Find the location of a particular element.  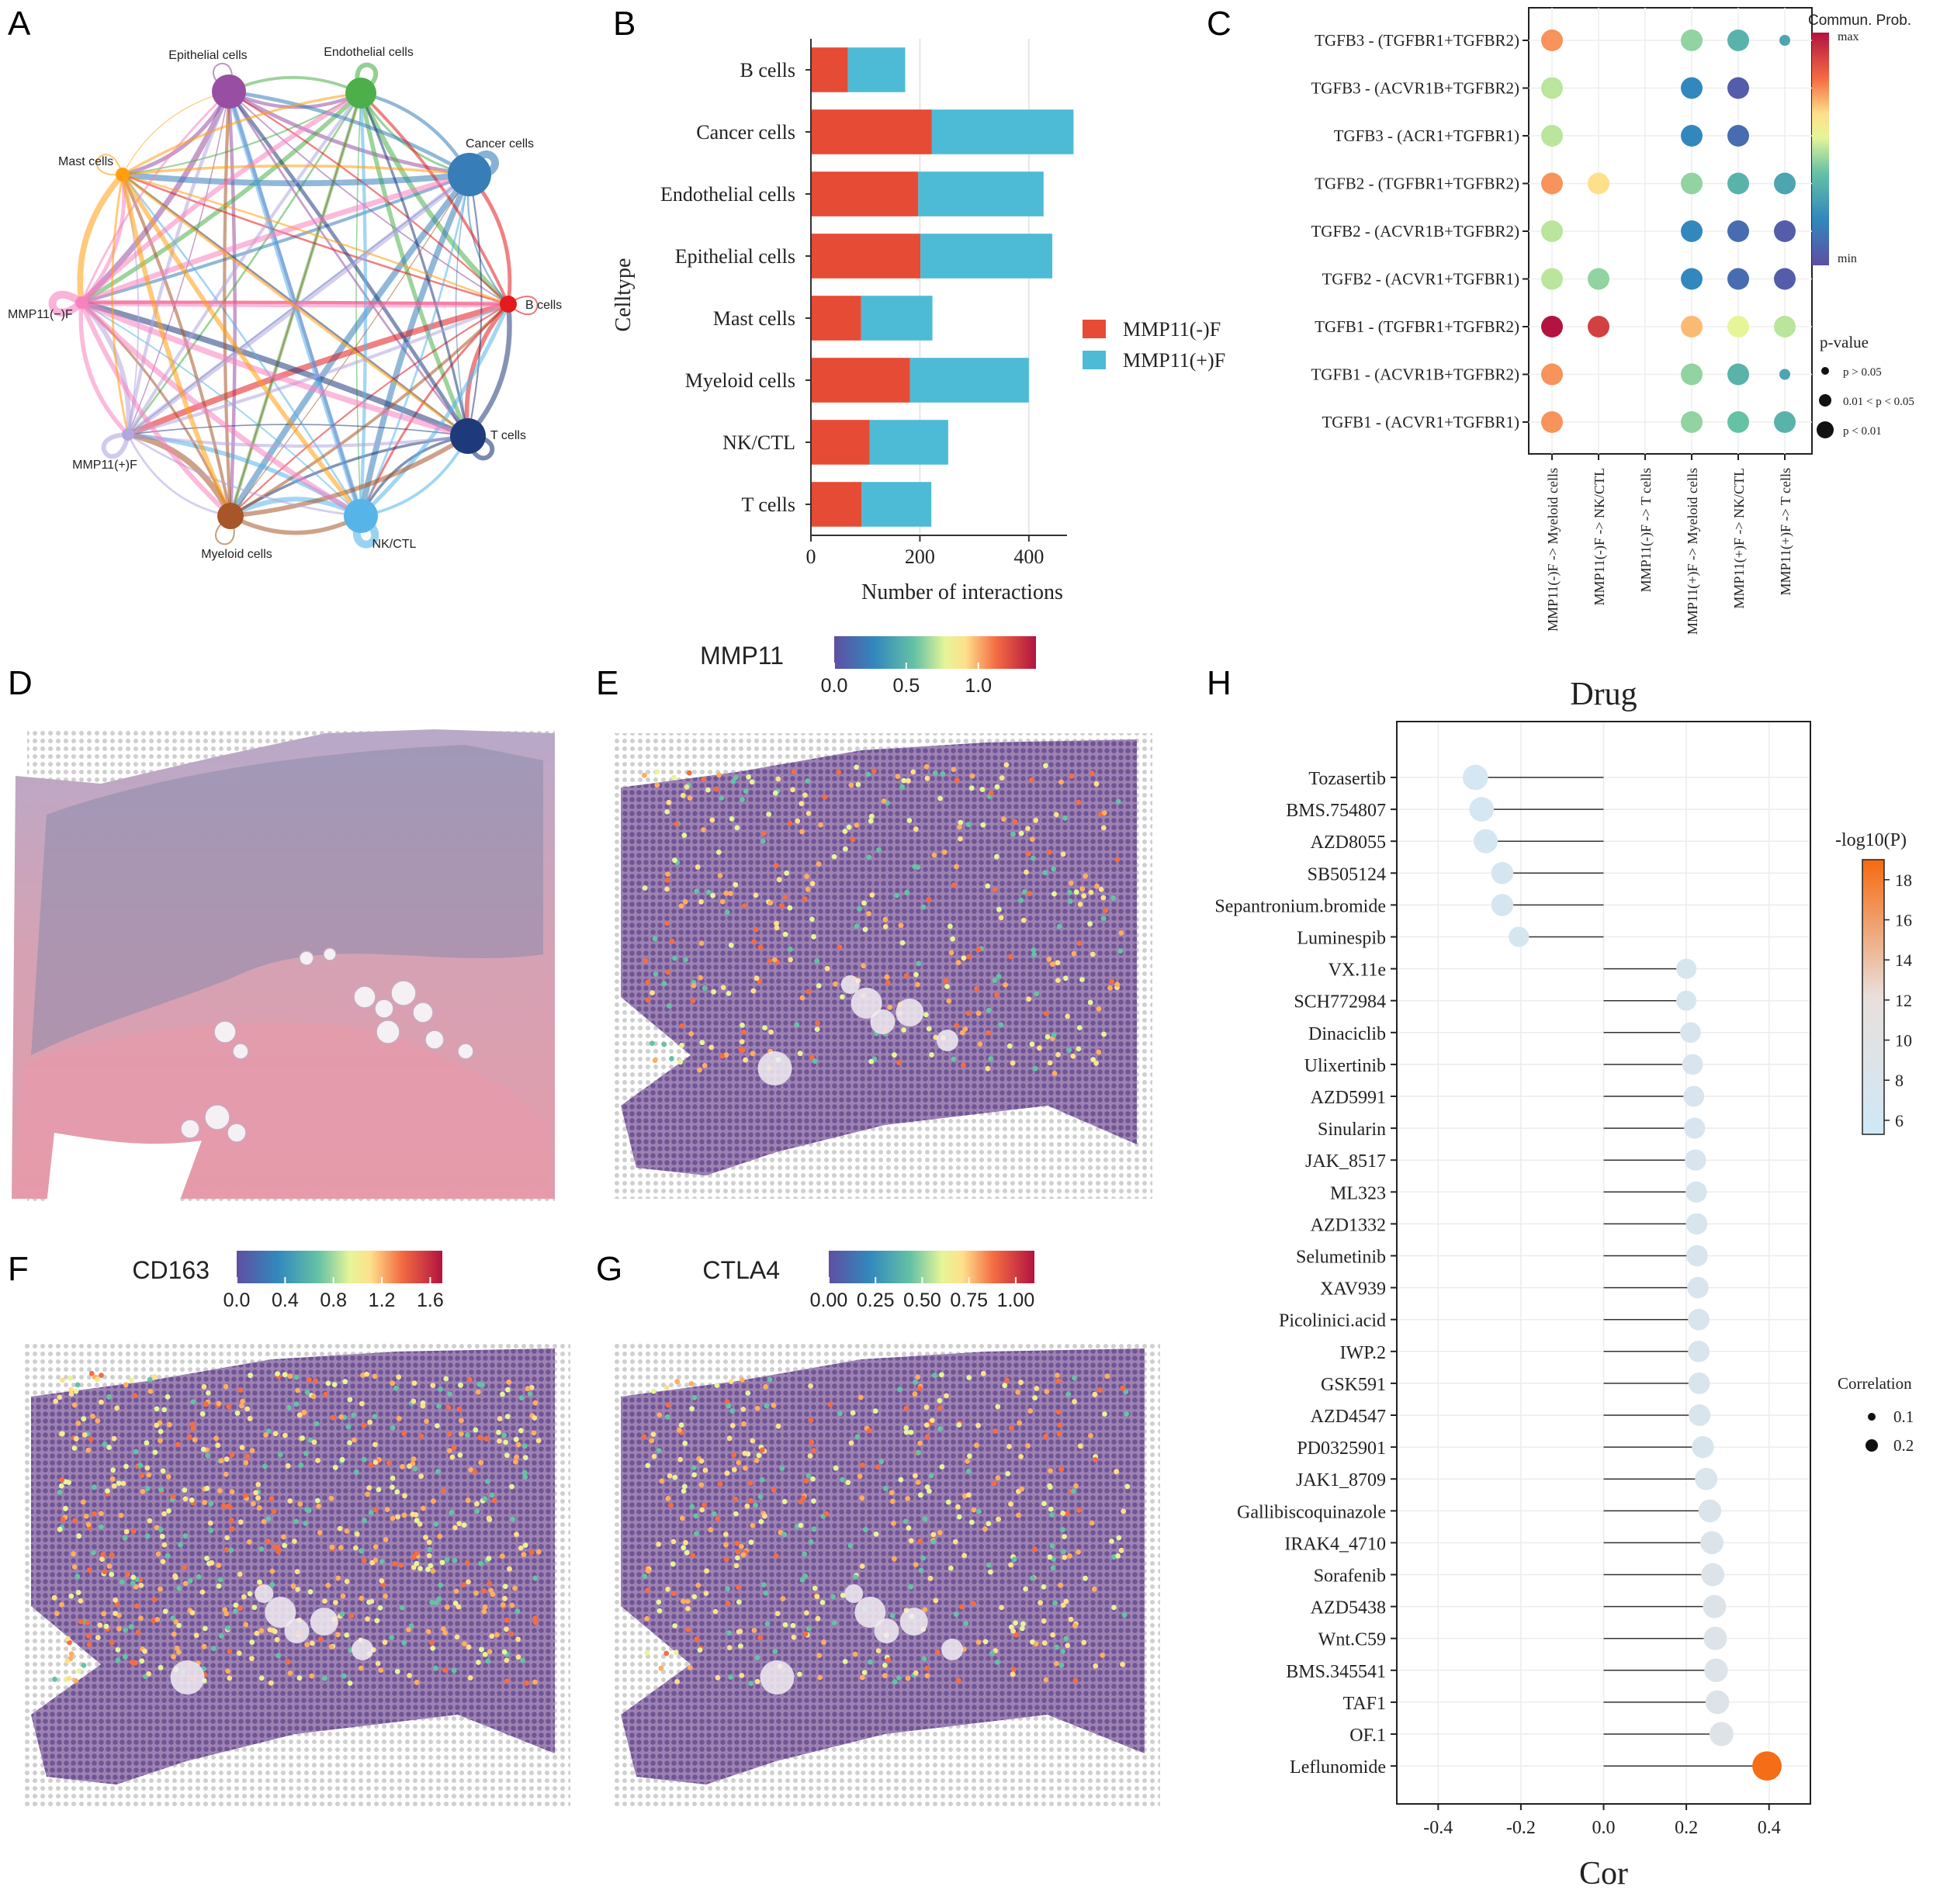

gene-label: CTLA4 is located at coordinates (741, 1270).